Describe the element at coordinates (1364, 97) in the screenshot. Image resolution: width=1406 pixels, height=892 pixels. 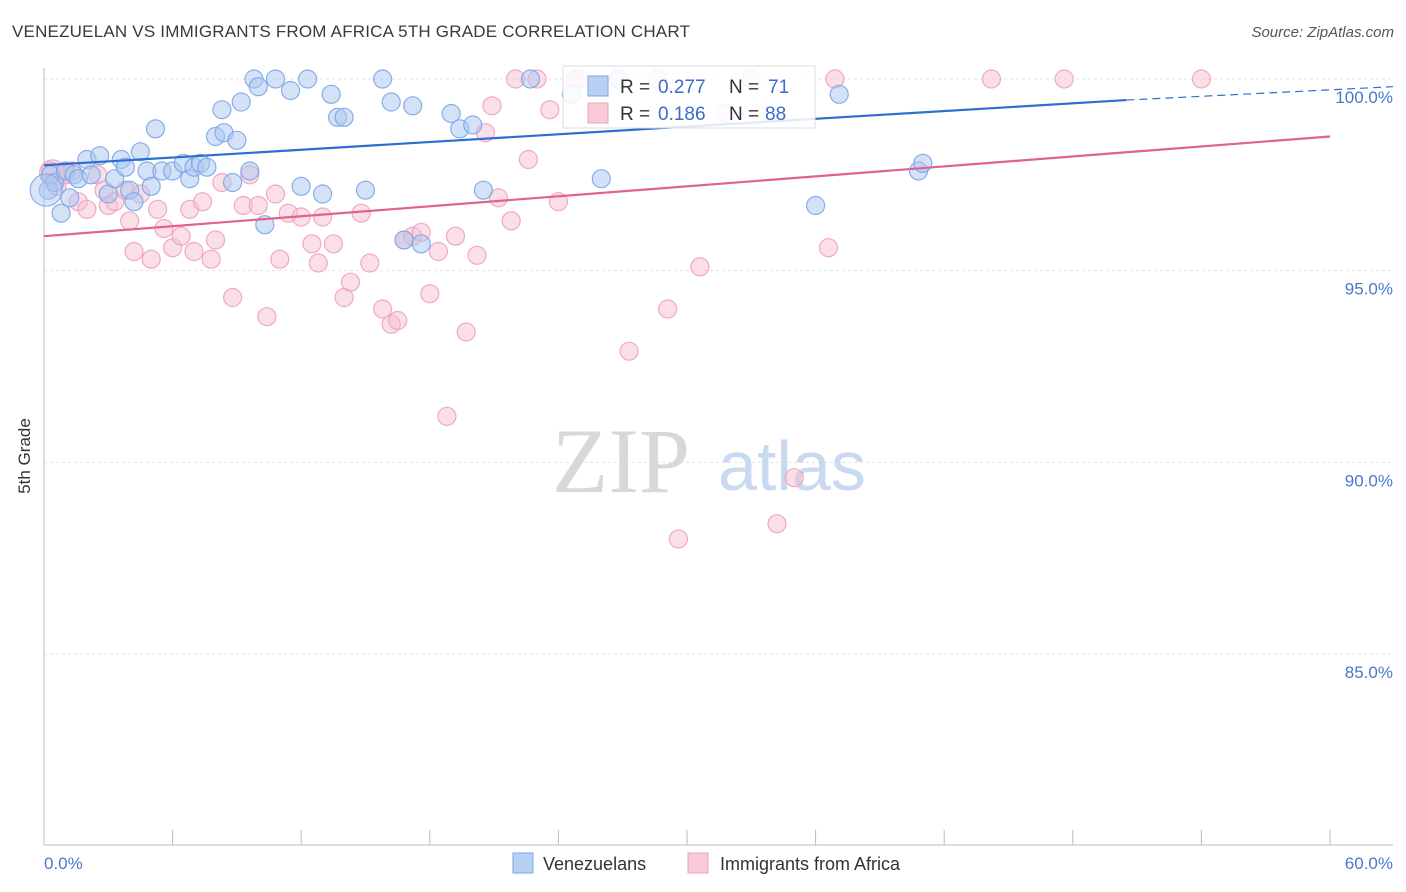
I see `y-tick-label-100: 100.0%` at that location.